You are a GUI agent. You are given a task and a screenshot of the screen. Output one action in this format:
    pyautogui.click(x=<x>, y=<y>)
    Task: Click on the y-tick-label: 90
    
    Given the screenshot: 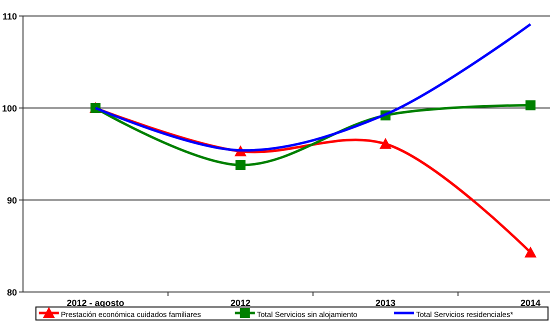 What is the action you would take?
    pyautogui.click(x=11, y=201)
    